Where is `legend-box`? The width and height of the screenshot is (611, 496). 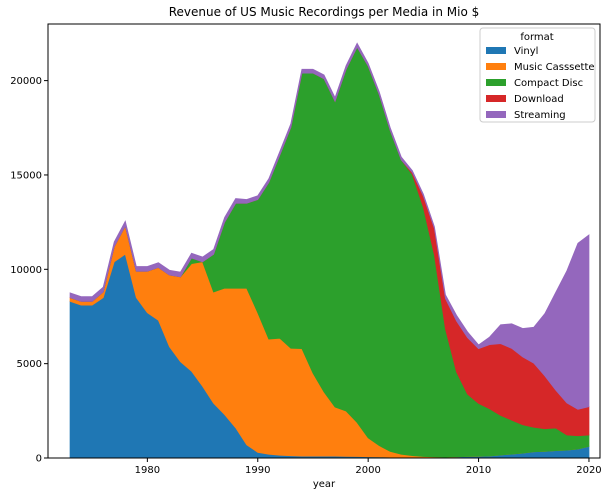
legend-box is located at coordinates (537, 75).